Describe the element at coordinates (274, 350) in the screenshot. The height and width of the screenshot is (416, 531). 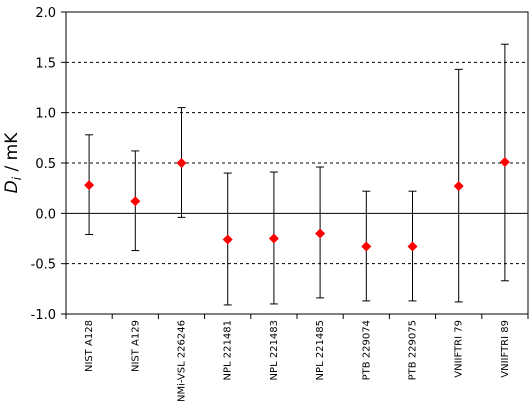
I see `x-tick-label: NPL 221483` at that location.